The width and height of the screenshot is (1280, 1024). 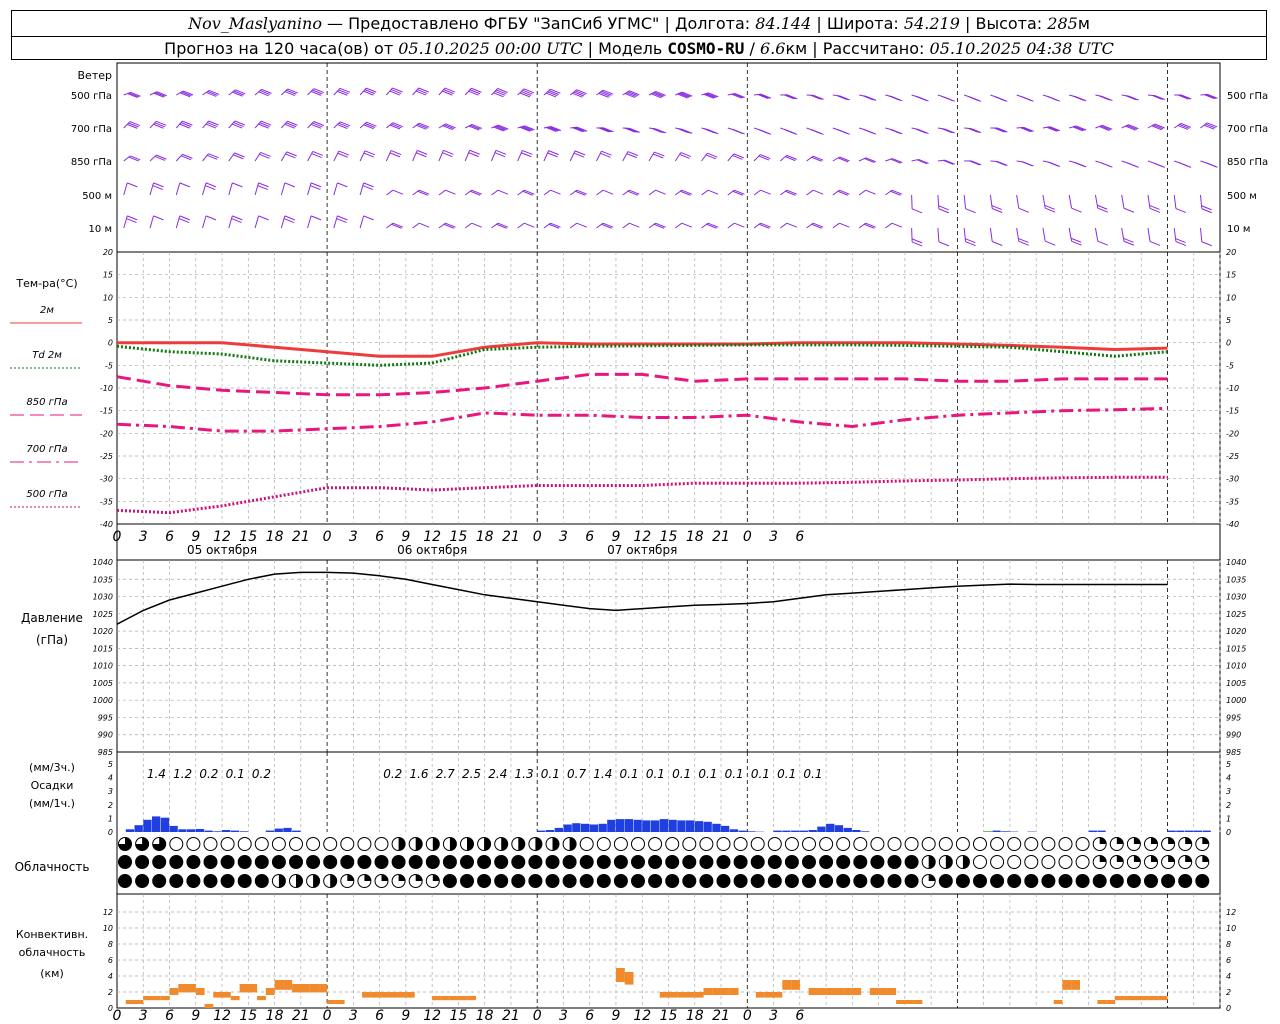 I want to click on wind-level-label-right: 10 м, so click(x=1238, y=229).